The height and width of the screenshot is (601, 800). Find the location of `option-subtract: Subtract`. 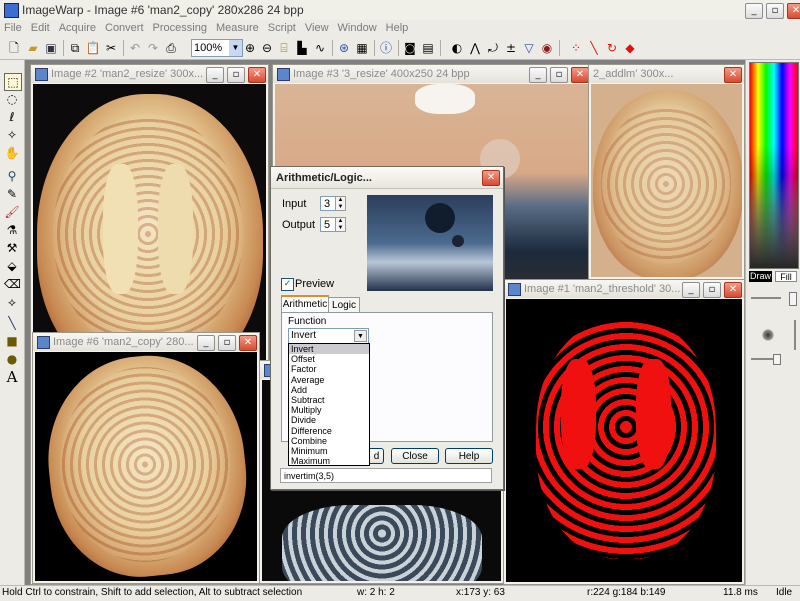

option-subtract: Subtract is located at coordinates (308, 399).